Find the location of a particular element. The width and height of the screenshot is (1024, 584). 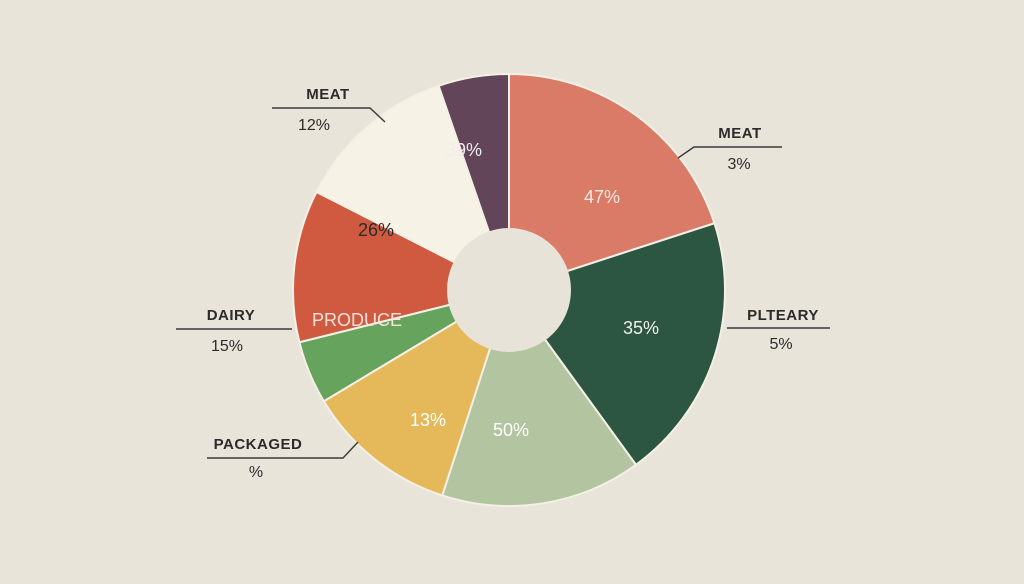

slice-label: 50% is located at coordinates (511, 430).